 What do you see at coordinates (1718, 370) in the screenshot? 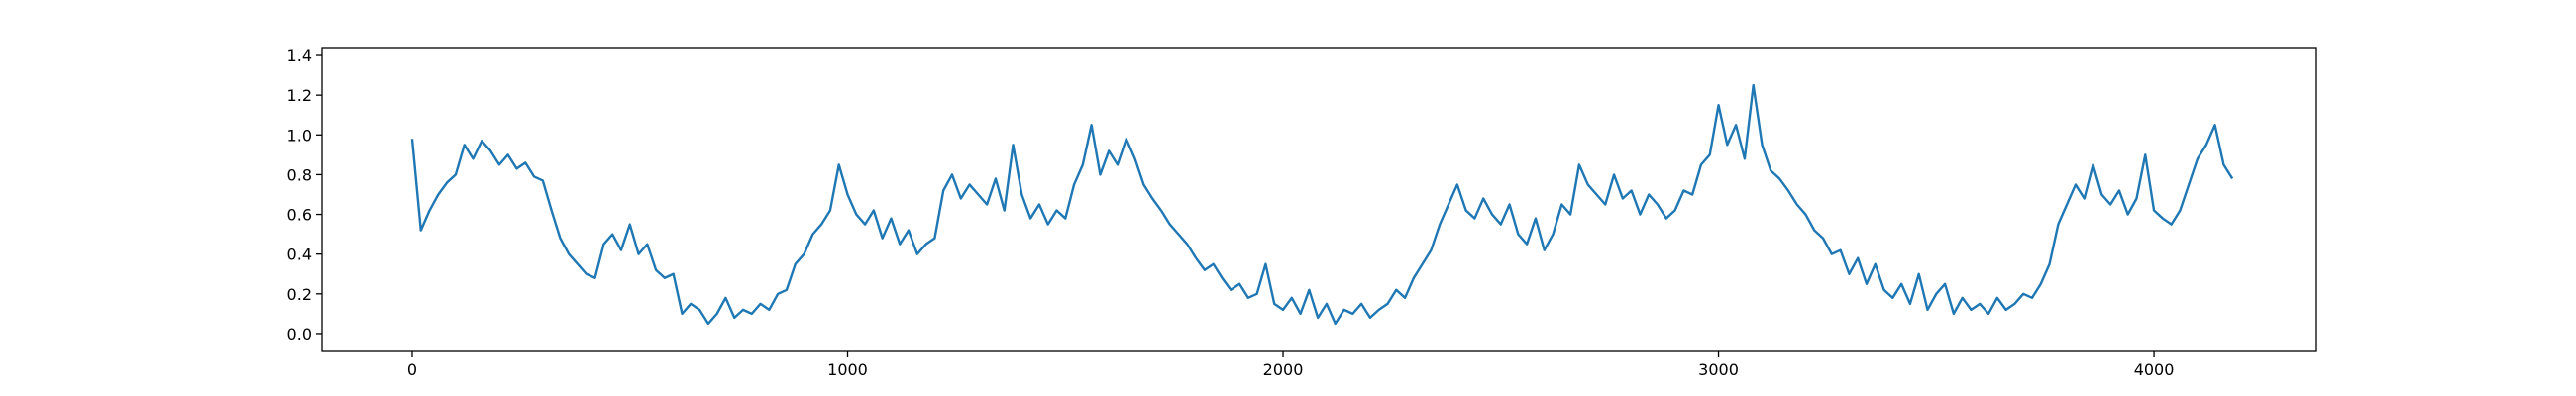
I see `x-tick-label: 3000` at bounding box center [1718, 370].